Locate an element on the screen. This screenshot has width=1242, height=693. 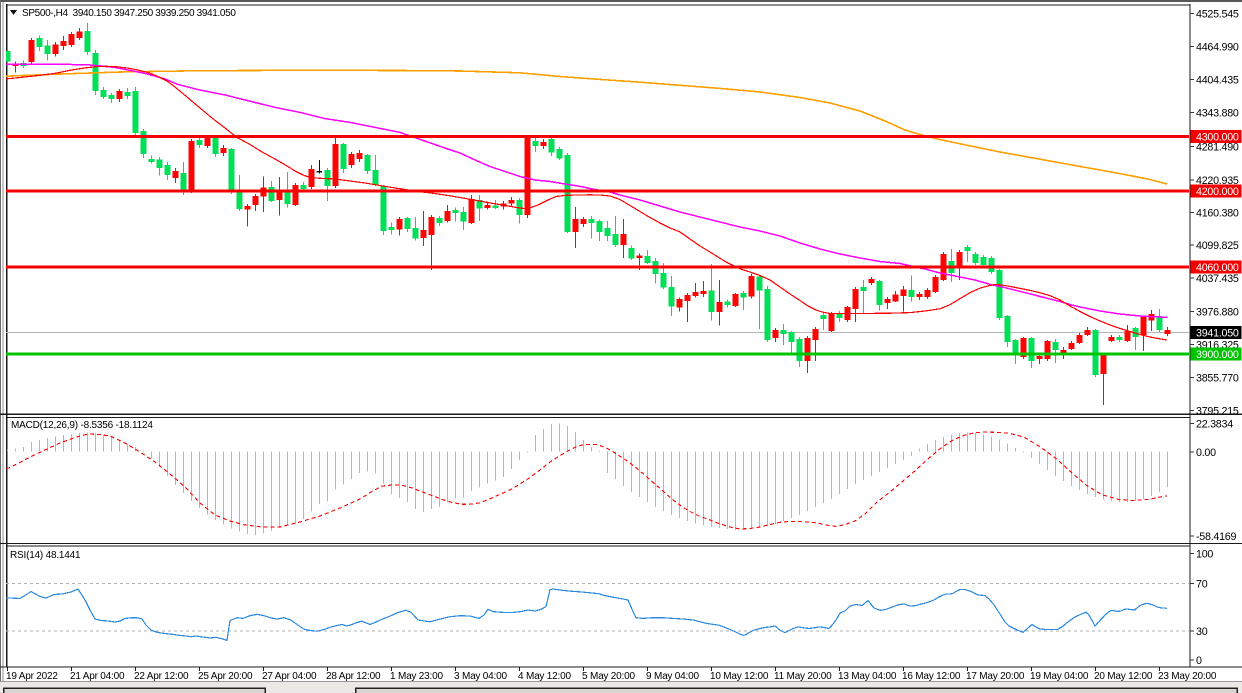
svg-text: RSI(14) 48.1441 is located at coordinates (45, 555).